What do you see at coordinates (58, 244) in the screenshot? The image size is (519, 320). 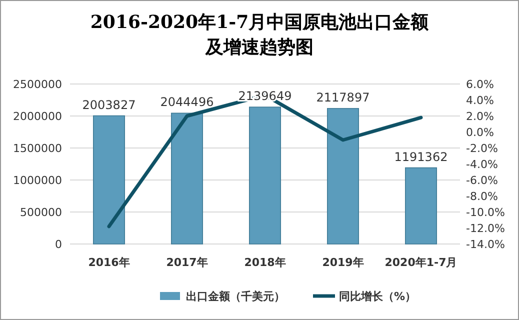 I see `y-tick-label: 0` at bounding box center [58, 244].